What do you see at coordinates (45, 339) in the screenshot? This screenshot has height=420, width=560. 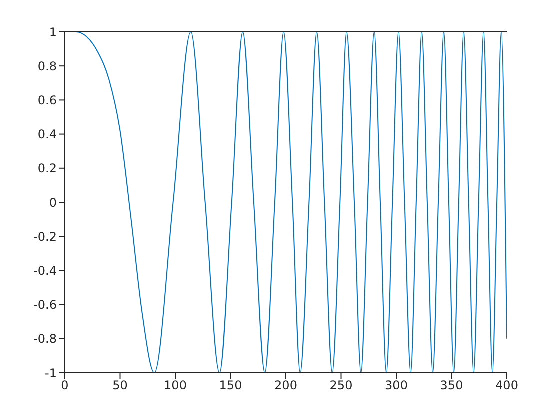 I see `y-tick-label: -0.8` at bounding box center [45, 339].